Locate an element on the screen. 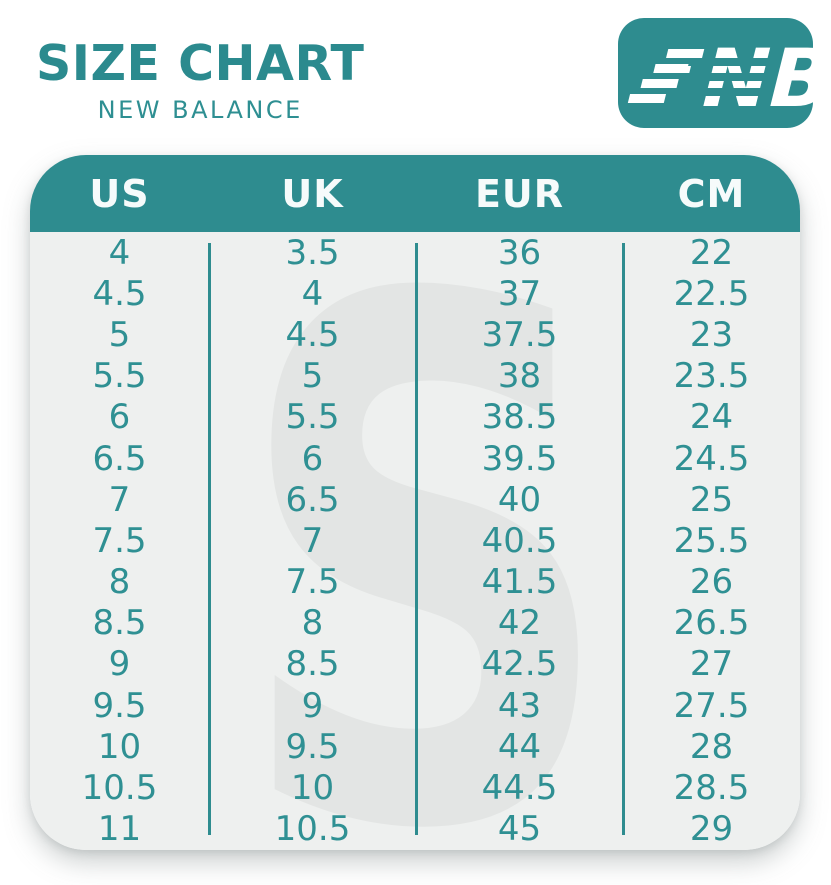 Image resolution: width=831 pixels, height=885 pixels. size-cell-r5-uk: 5.5 is located at coordinates (312, 417).